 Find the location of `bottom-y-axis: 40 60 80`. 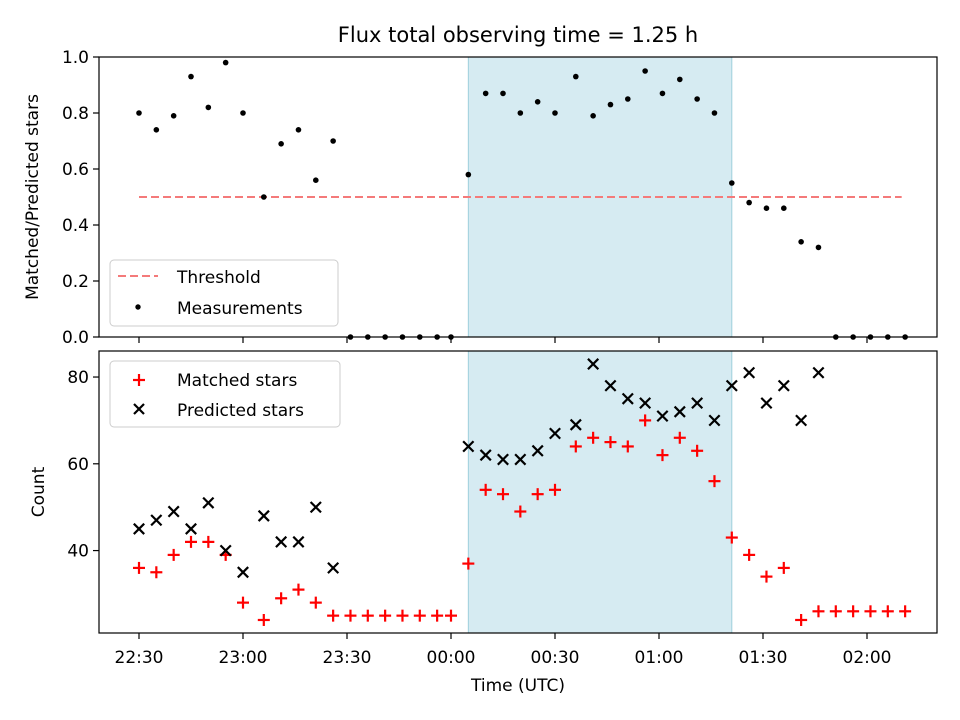

bottom-y-axis: 40 60 80 is located at coordinates (83, 465).